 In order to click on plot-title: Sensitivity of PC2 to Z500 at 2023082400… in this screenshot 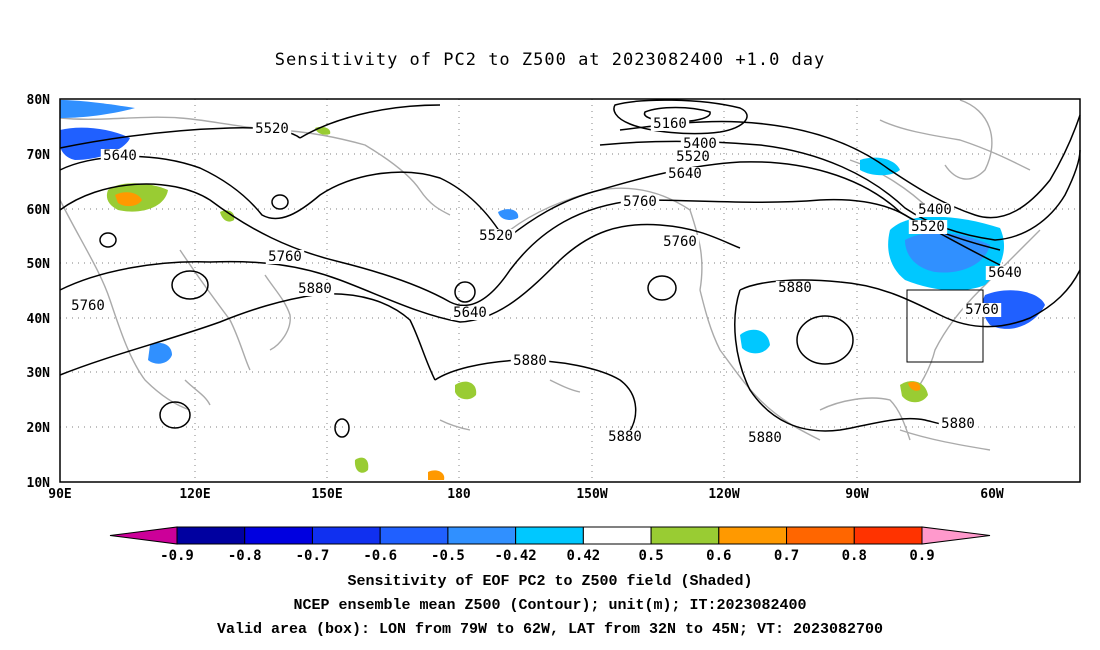, I will do `click(550, 60)`.